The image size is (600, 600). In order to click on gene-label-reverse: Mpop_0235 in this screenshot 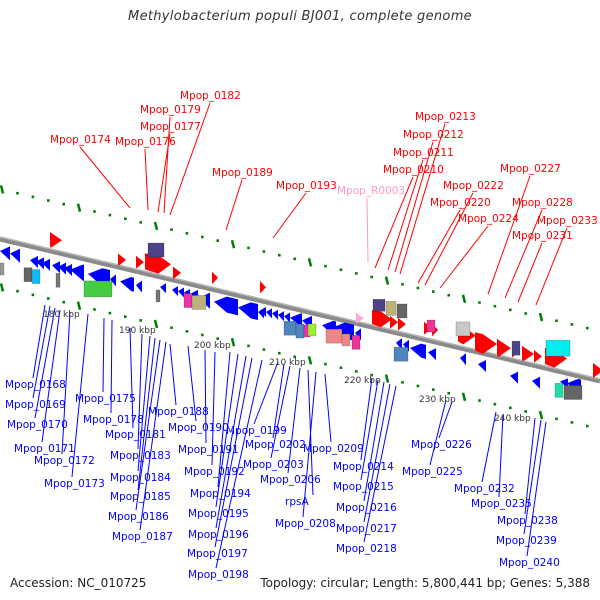, I will do `click(501, 504)`.